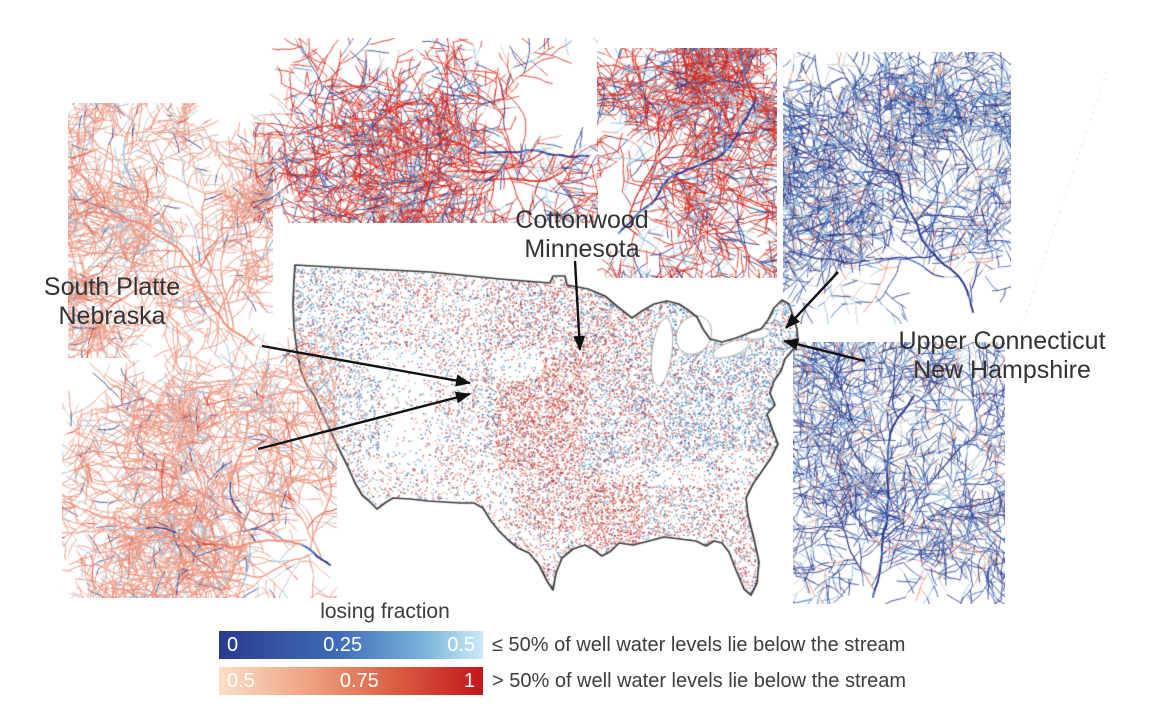 This screenshot has width=1158, height=719. Describe the element at coordinates (582, 249) in the screenshot. I see `label-cottonwood-line2: Minnesota` at that location.